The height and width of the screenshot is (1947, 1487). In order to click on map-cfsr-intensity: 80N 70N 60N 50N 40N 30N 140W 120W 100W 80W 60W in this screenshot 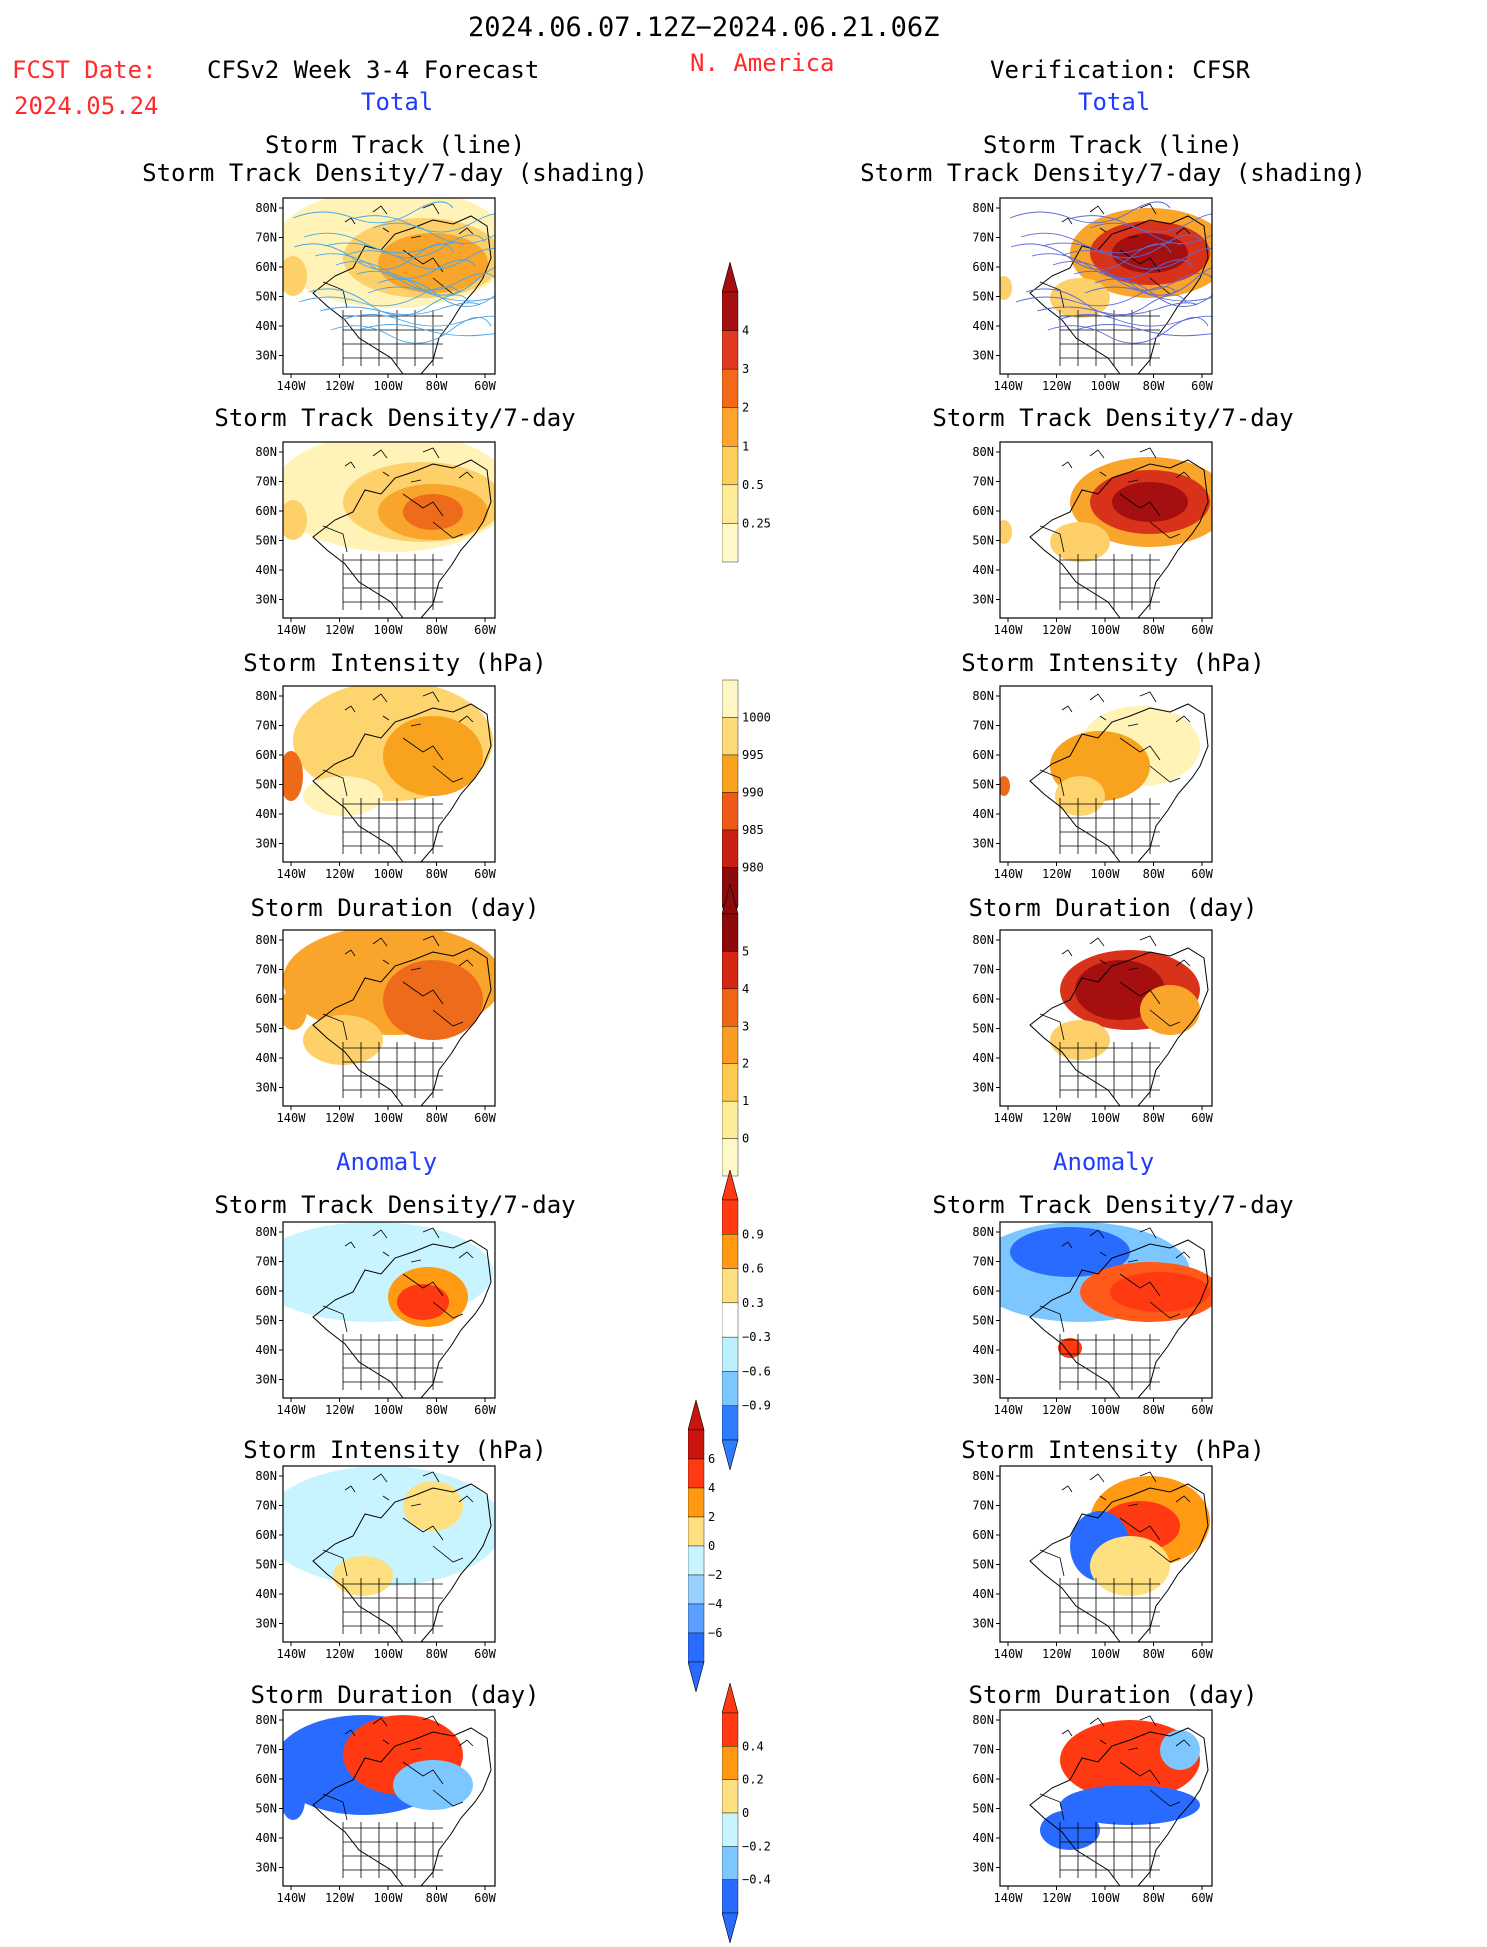, I will do `click(1090, 781)`.